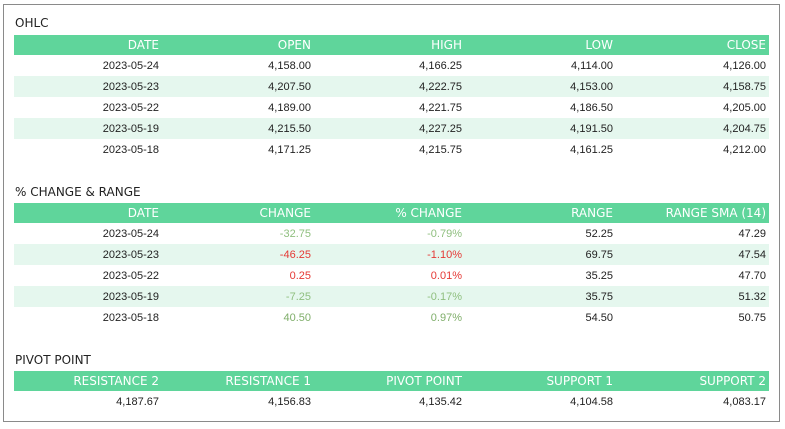  What do you see at coordinates (289, 65) in the screenshot?
I see `open-cell: 4,158.00` at bounding box center [289, 65].